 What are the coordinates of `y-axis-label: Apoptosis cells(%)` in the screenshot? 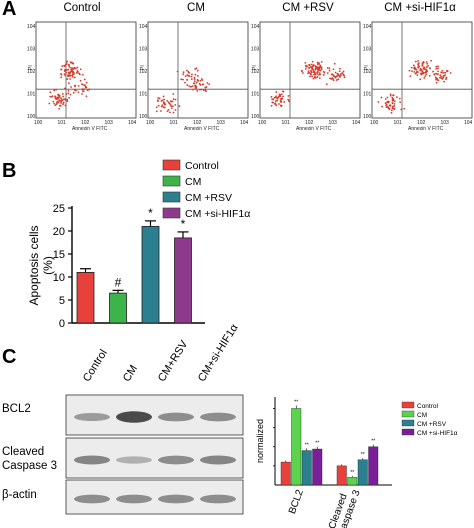 It's located at (41, 265).